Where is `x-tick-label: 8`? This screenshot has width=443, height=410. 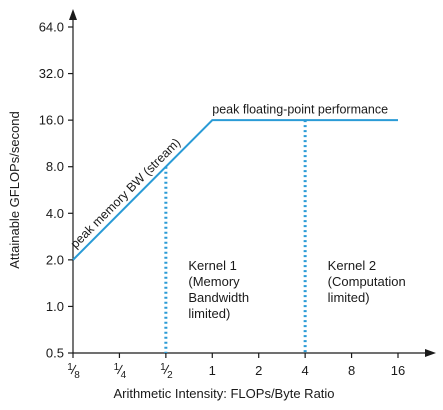 x-tick-label: 8 is located at coordinates (351, 370).